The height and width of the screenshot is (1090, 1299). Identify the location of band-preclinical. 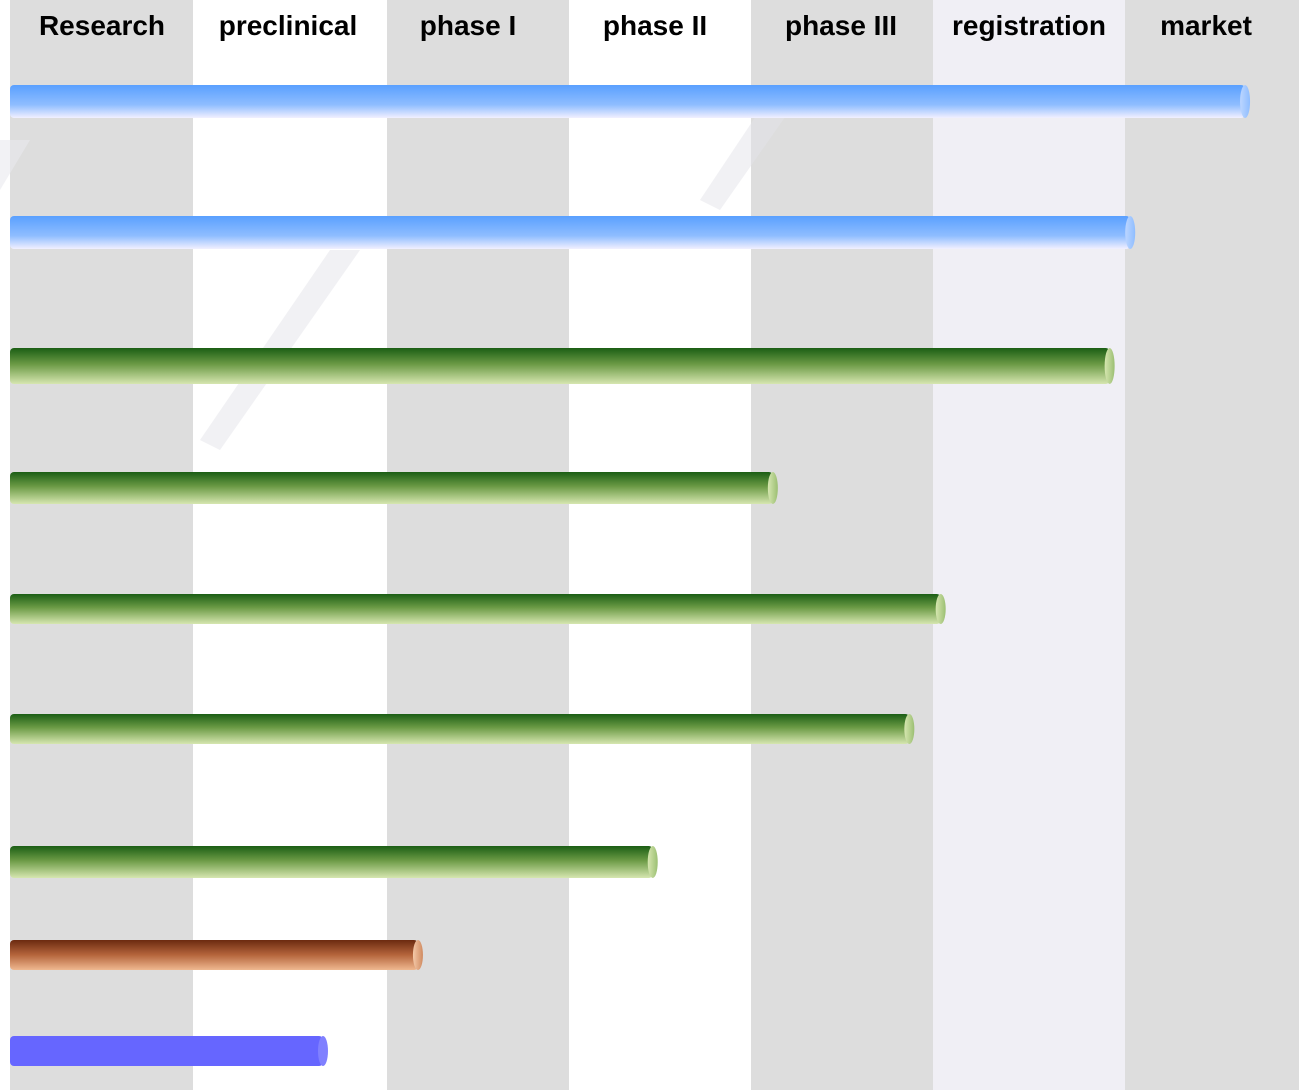
(290, 545).